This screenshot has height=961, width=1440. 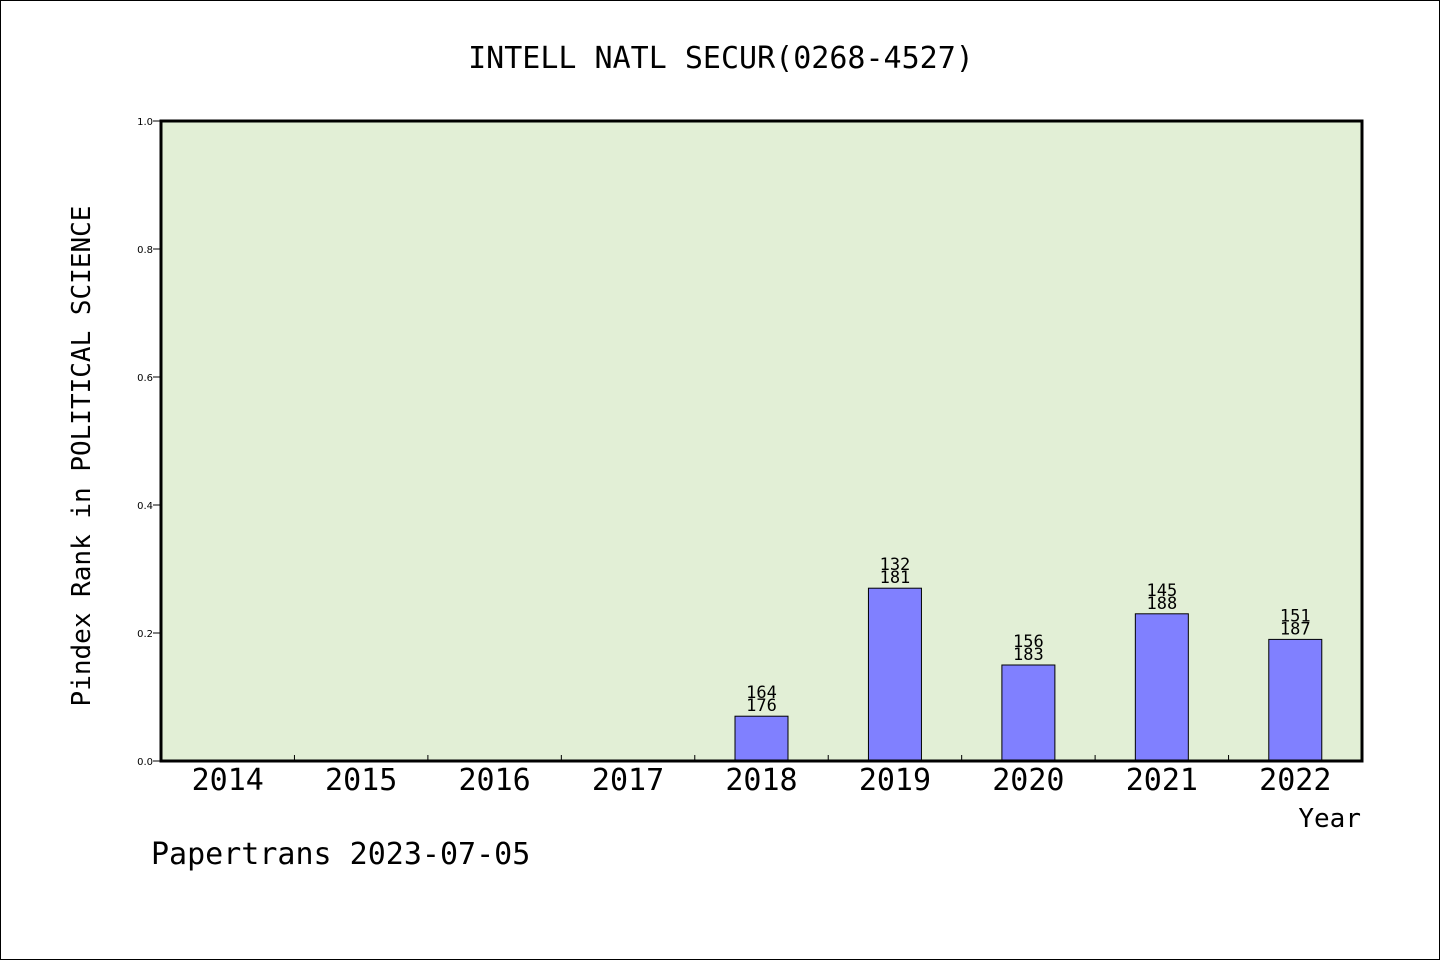 What do you see at coordinates (145, 634) in the screenshot?
I see `y-tick-label: 0.2` at bounding box center [145, 634].